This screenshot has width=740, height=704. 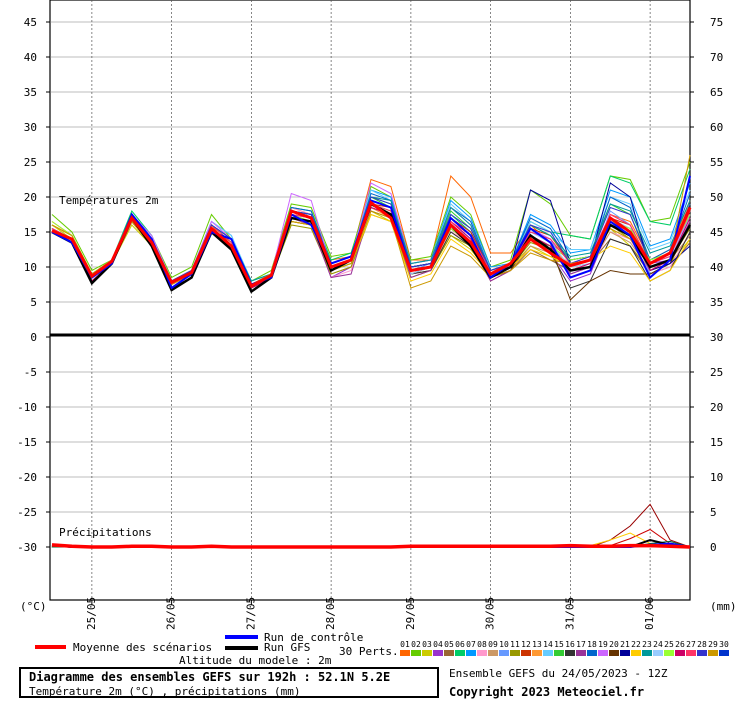 I want to click on precipitation-mean-line, so click(x=371, y=546).